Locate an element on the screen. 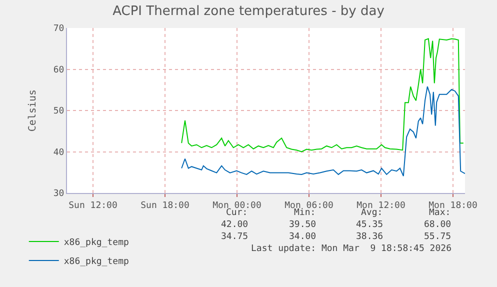 This screenshot has height=287, width=497. y-tick-label: 30 is located at coordinates (58, 194).